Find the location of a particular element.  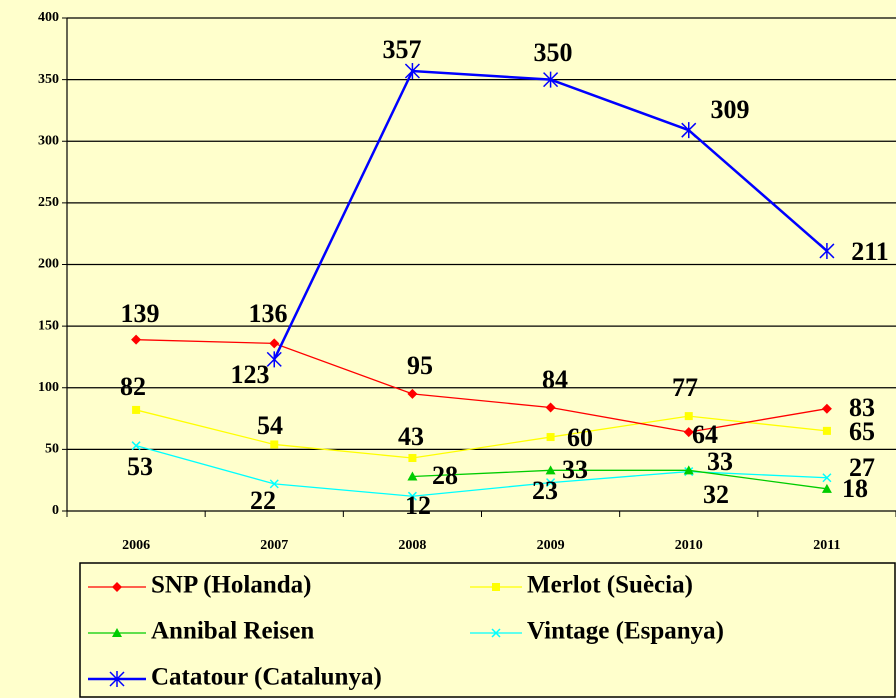

x-tick-label: 2010 is located at coordinates (689, 545).